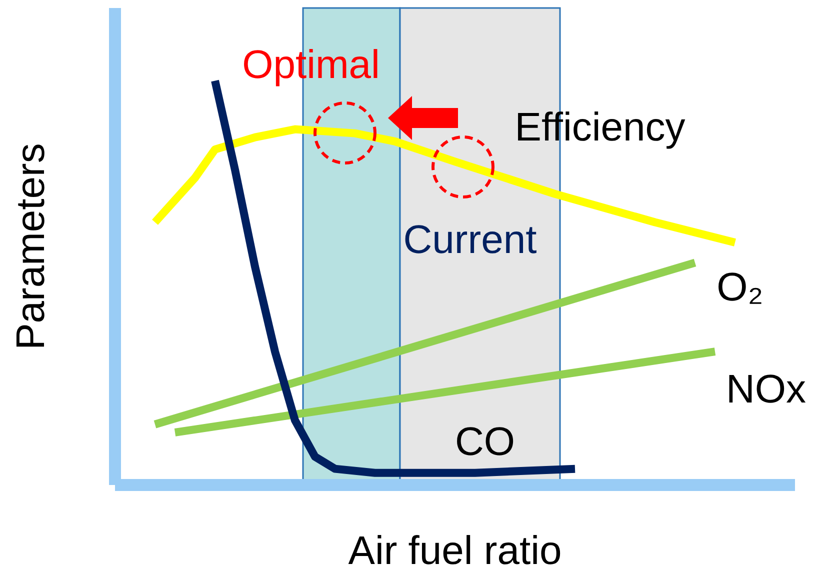  What do you see at coordinates (485, 442) in the screenshot?
I see `series-label: CO` at bounding box center [485, 442].